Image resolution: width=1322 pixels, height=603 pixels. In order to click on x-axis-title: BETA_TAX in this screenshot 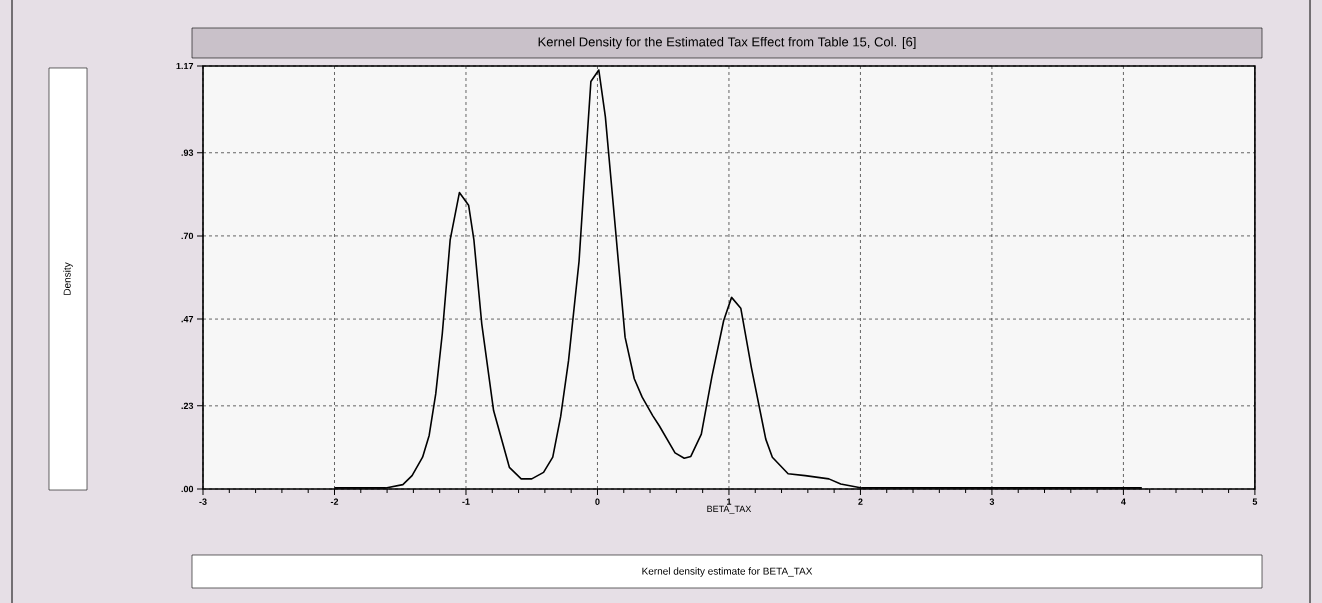, I will do `click(729, 509)`.